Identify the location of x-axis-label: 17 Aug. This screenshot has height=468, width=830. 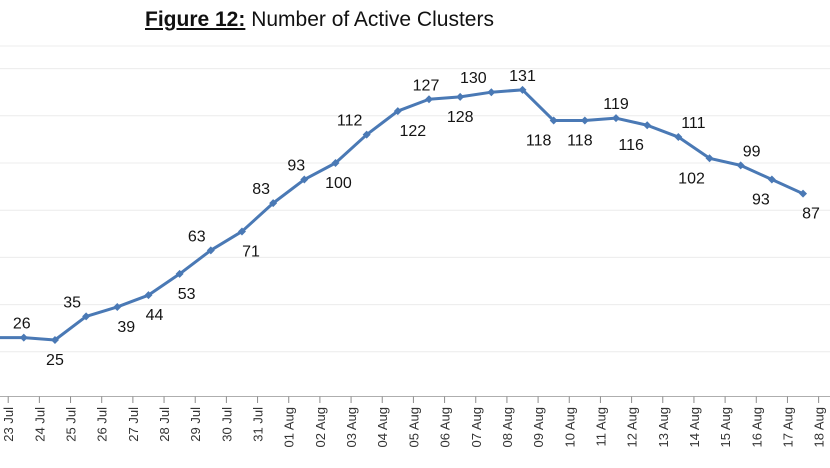
(787, 427).